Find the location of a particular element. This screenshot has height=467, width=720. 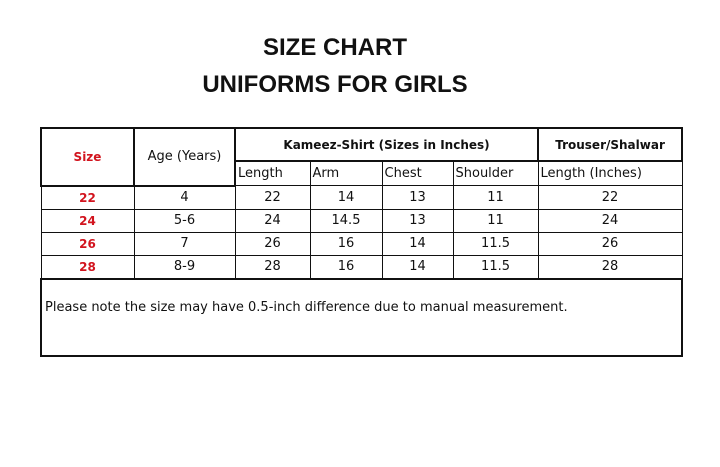

arm-subheader: Arm is located at coordinates (346, 173).